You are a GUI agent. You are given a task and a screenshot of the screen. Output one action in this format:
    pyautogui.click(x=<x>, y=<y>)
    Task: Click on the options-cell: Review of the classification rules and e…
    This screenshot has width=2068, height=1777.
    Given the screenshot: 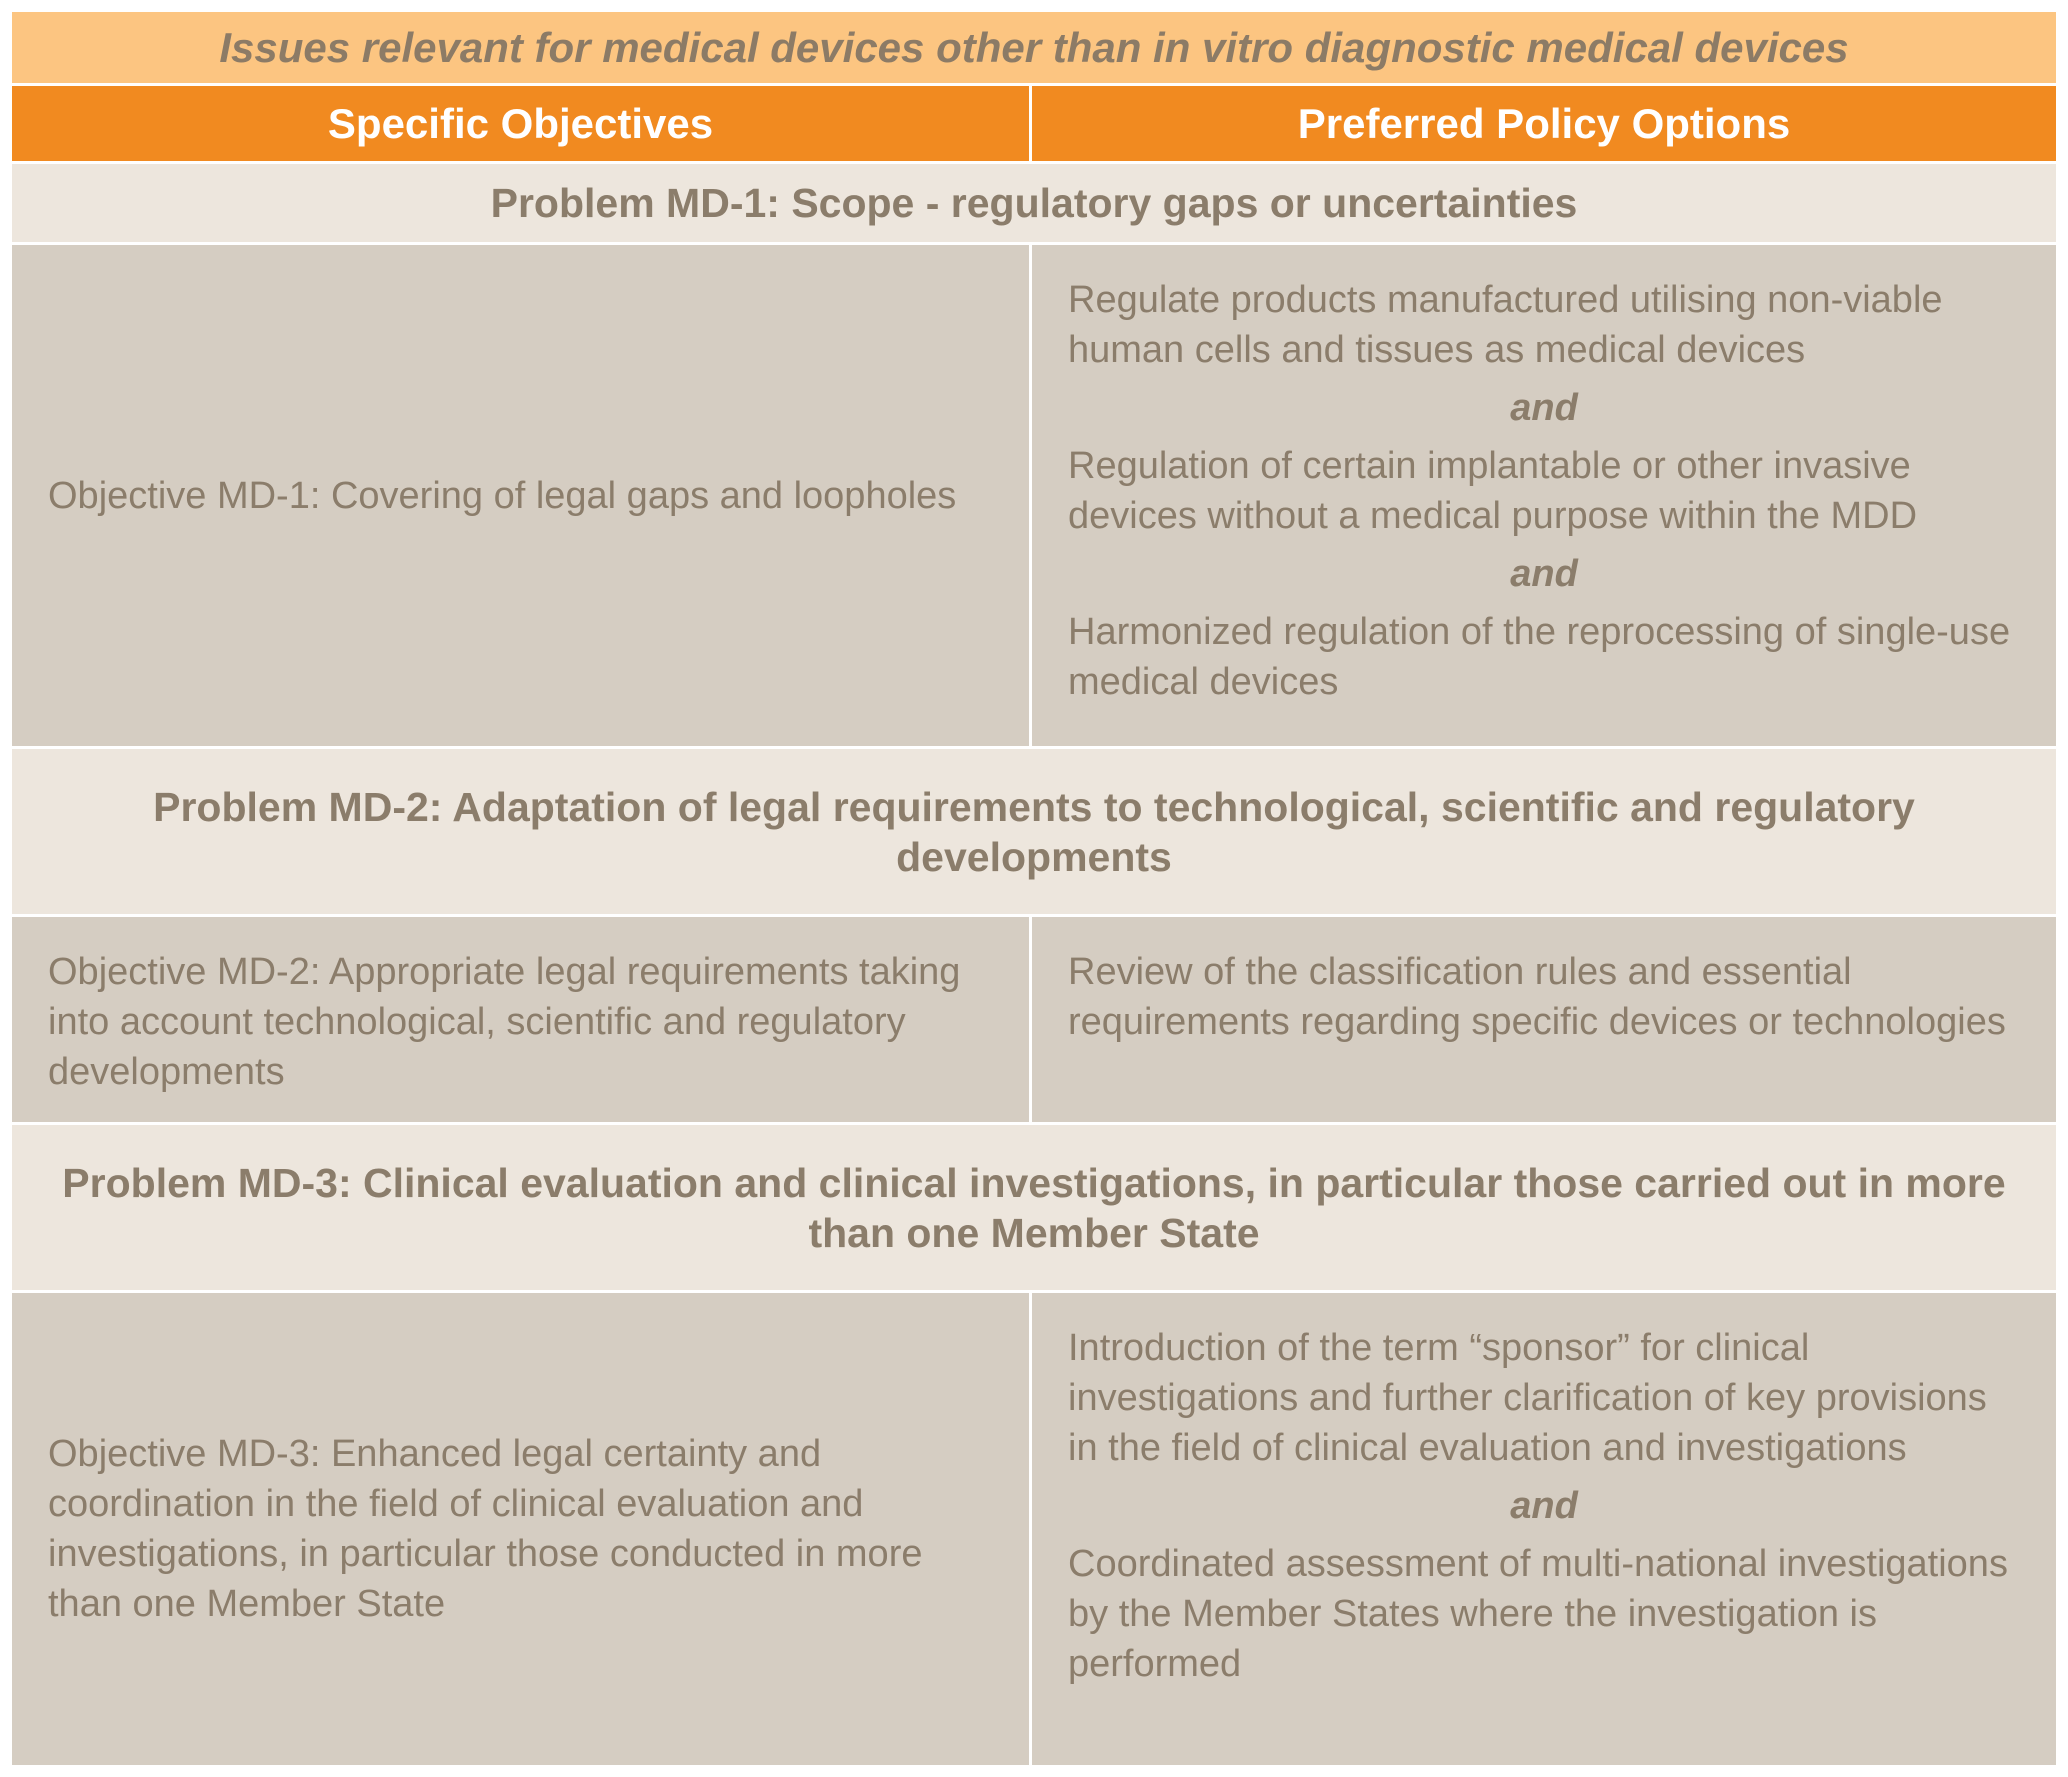 What is the action you would take?
    pyautogui.click(x=1544, y=1019)
    